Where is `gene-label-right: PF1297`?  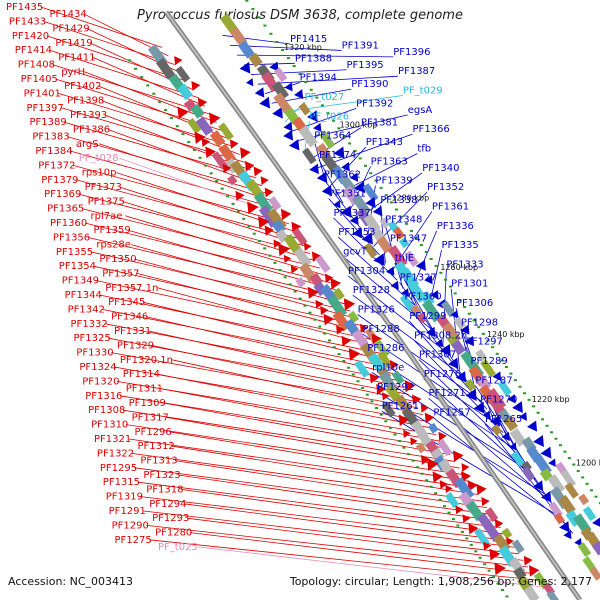 gene-label-right: PF1297 is located at coordinates (484, 342).